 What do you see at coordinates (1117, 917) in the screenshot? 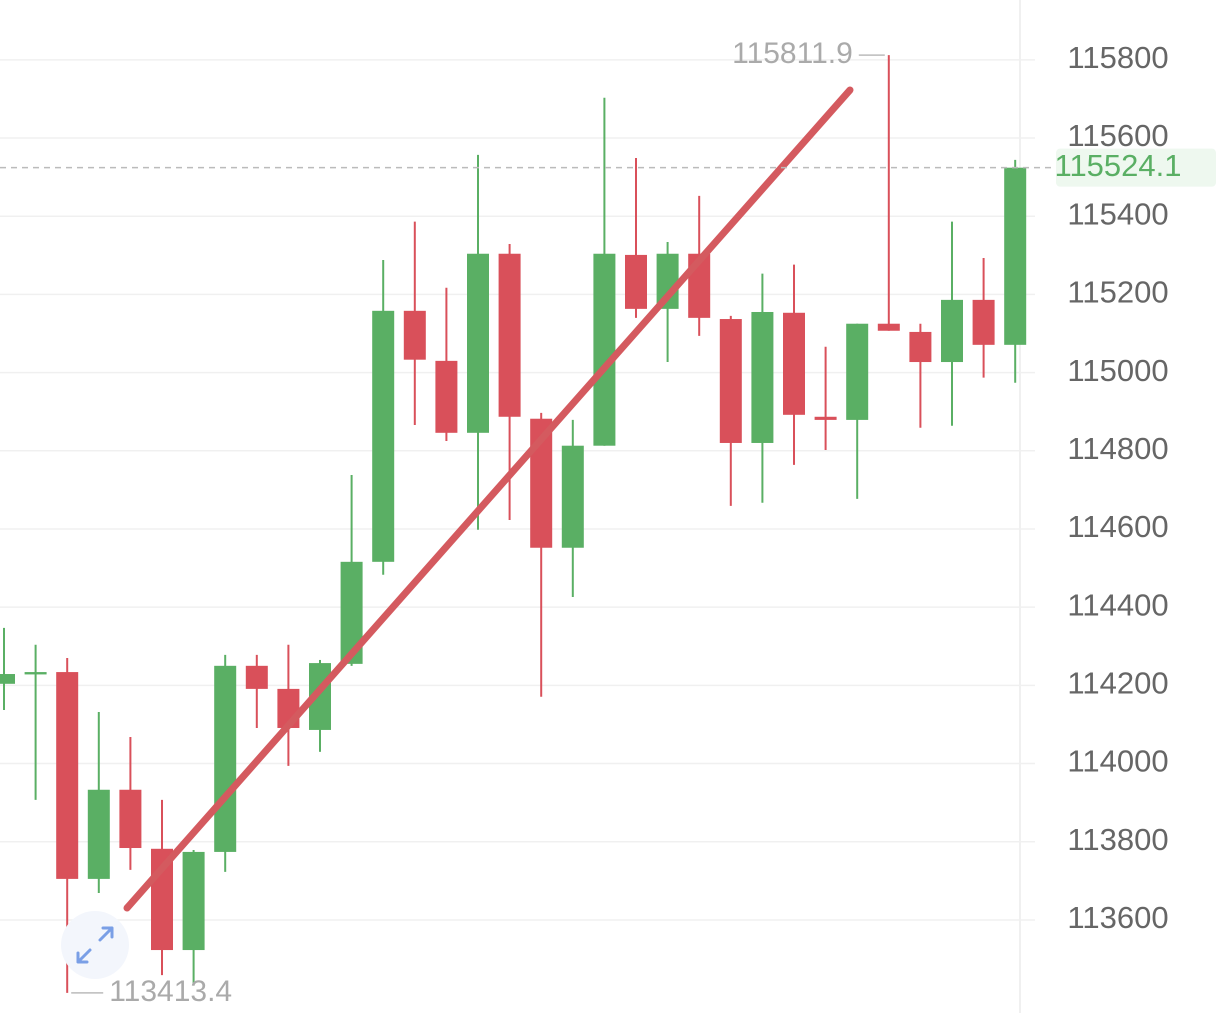
I see `y-tick-label: 113600` at bounding box center [1117, 917].